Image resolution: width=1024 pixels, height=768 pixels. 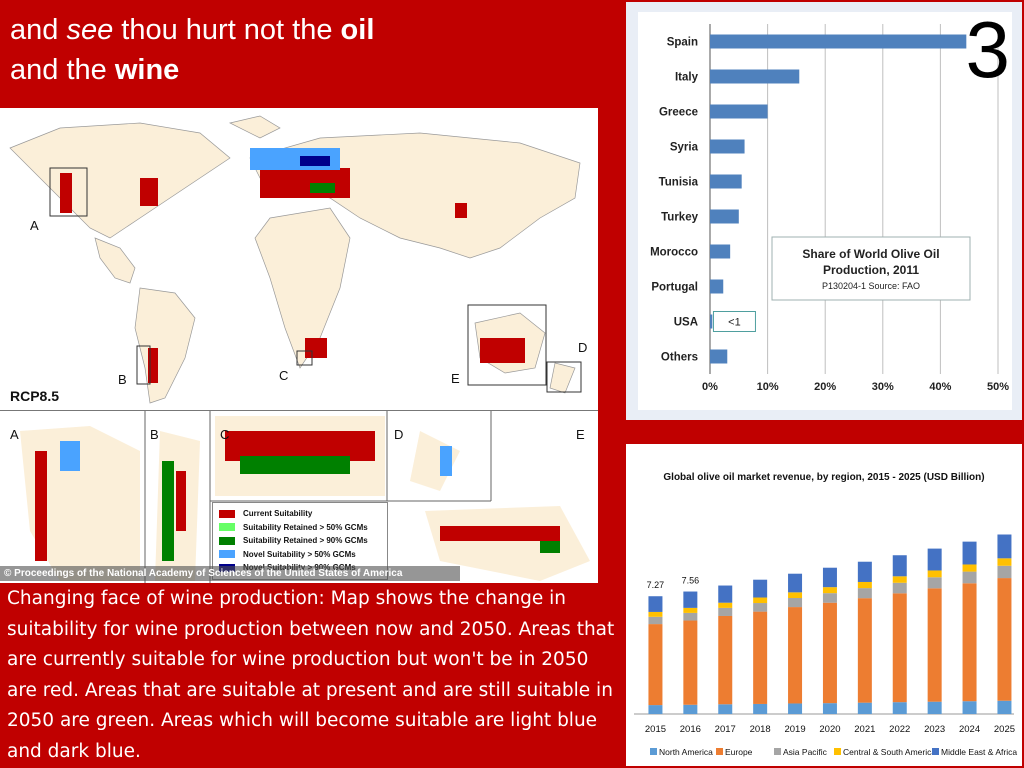 What do you see at coordinates (794, 729) in the screenshot?
I see `x-tick-label: 2019` at bounding box center [794, 729].